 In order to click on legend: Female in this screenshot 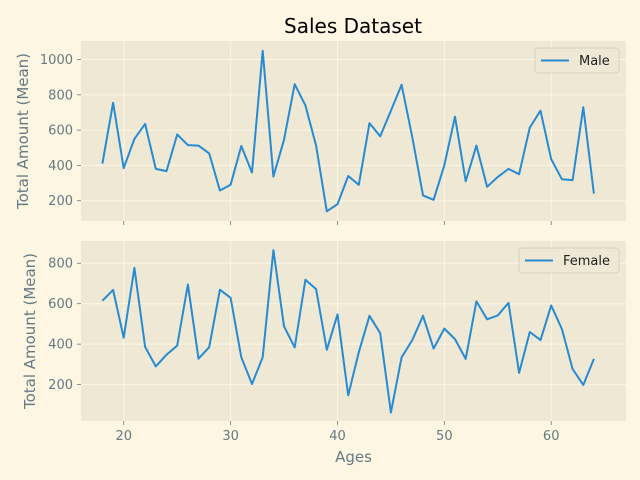, I will do `click(569, 260)`.